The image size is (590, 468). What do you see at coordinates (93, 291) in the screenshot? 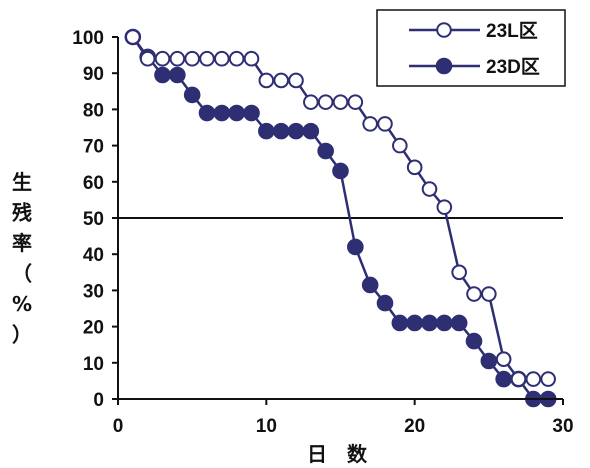
I see `y-tick-label: 30` at bounding box center [93, 291].